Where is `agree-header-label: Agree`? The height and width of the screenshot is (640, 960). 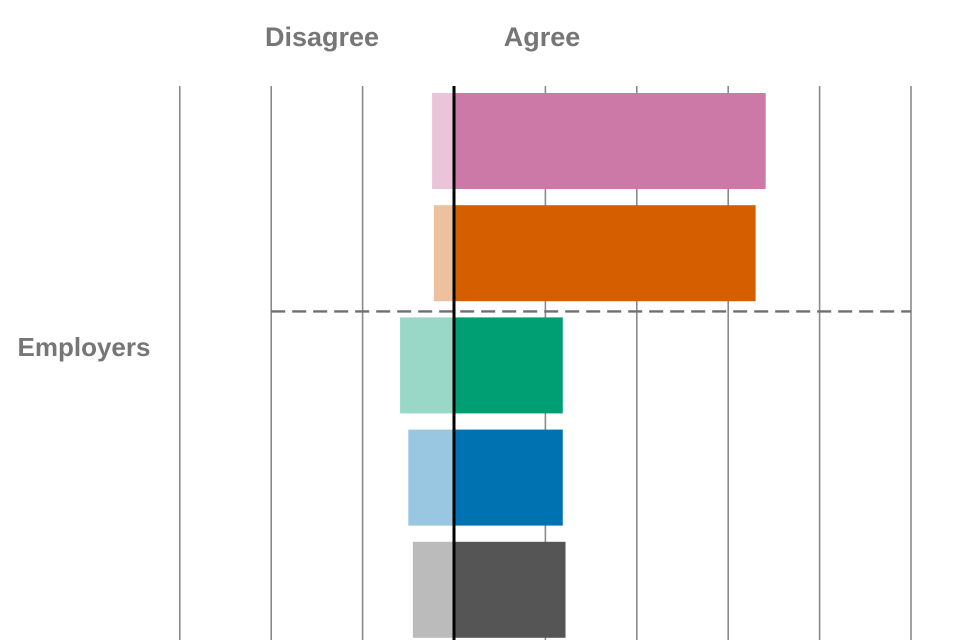 agree-header-label: Agree is located at coordinates (542, 37).